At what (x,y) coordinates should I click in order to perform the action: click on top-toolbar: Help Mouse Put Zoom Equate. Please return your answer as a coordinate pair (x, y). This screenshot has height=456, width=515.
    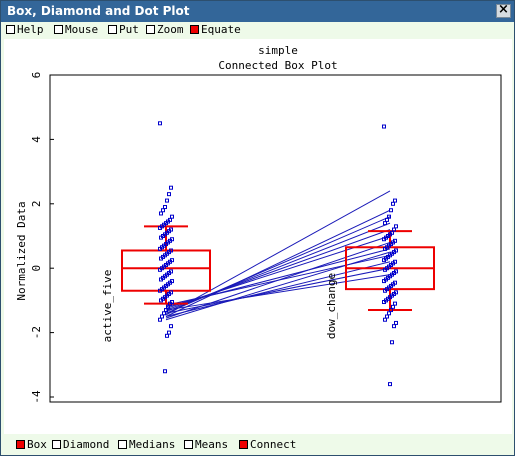
    Looking at the image, I should click on (257, 29).